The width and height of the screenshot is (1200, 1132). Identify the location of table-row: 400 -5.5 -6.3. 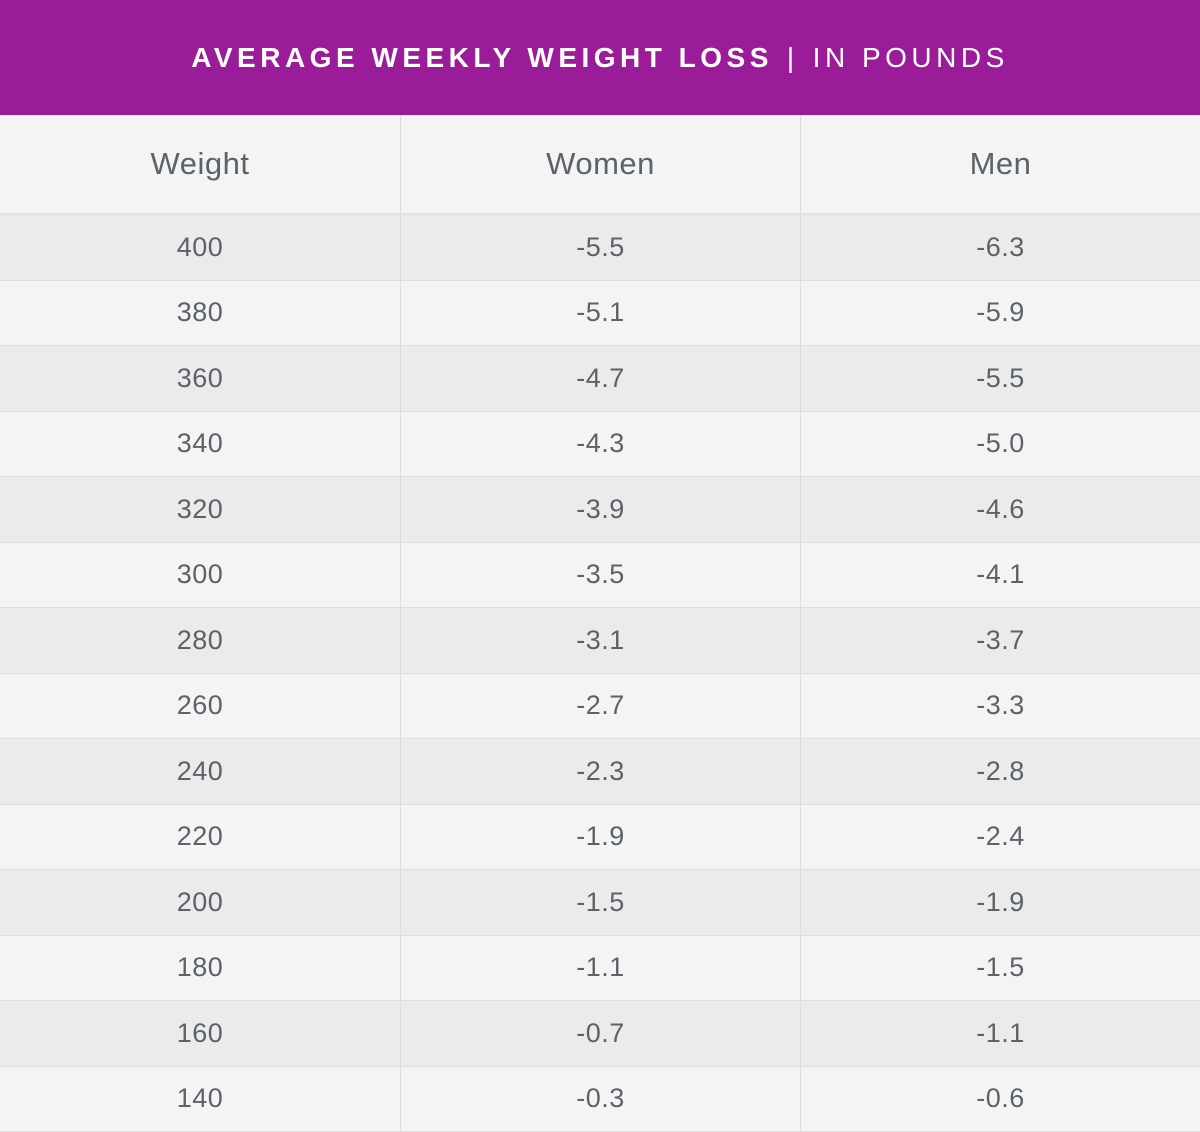
(600, 248).